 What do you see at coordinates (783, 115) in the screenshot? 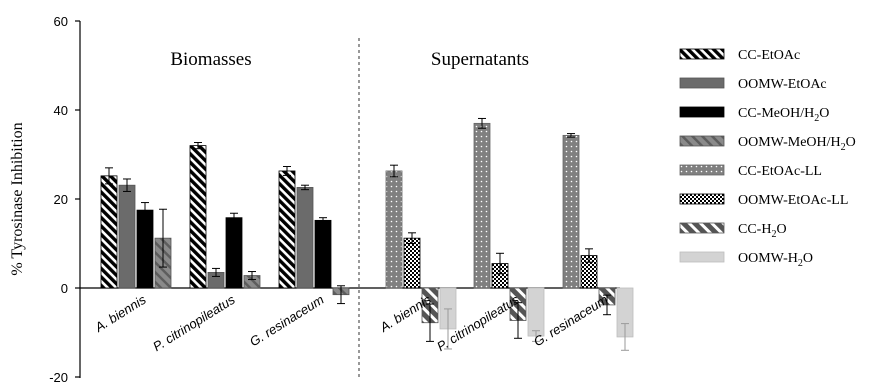
I see `legend-label: CC-MeOH/H2O` at bounding box center [783, 115].